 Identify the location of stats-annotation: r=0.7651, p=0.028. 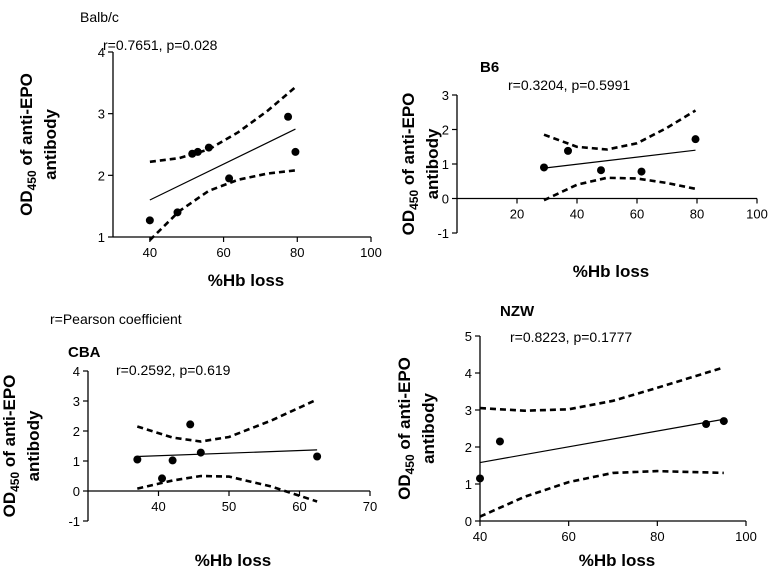
(160, 45).